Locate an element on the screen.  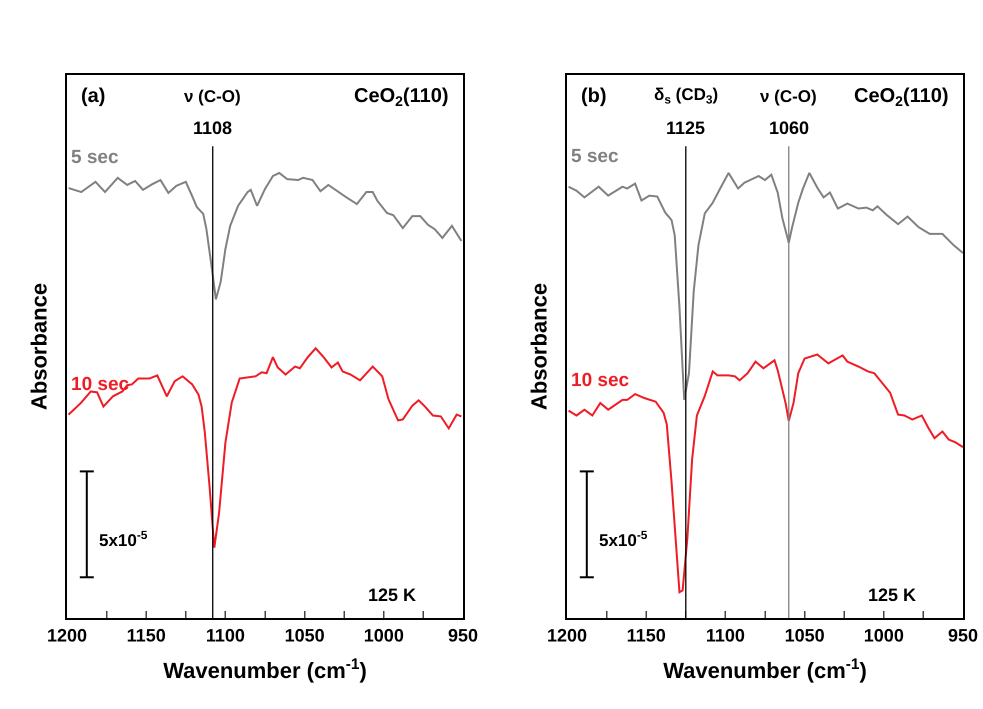
ref-line-label: 1108 is located at coordinates (212, 128).